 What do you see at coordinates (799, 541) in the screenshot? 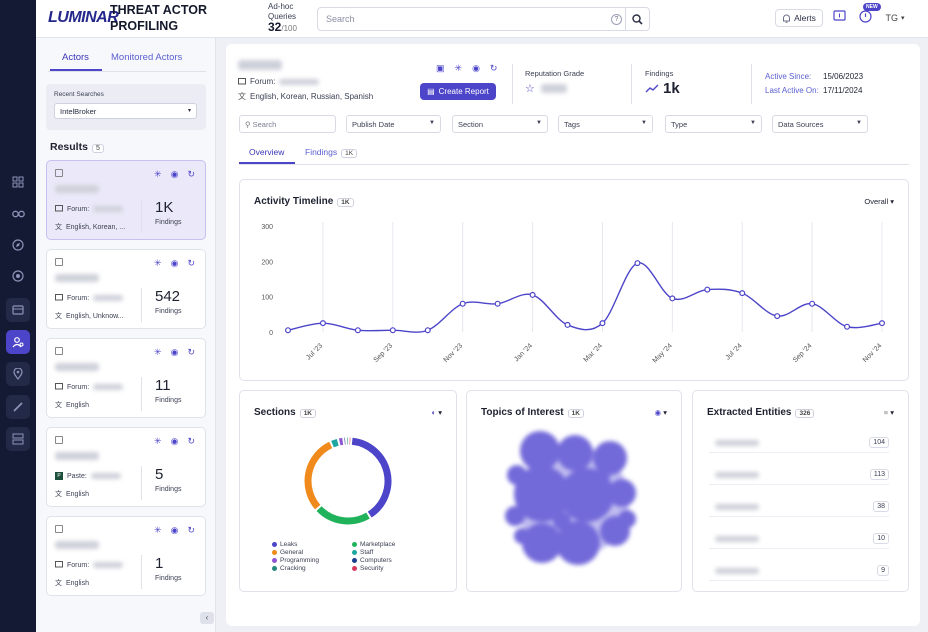
I see `entity-row: 10` at bounding box center [799, 541].